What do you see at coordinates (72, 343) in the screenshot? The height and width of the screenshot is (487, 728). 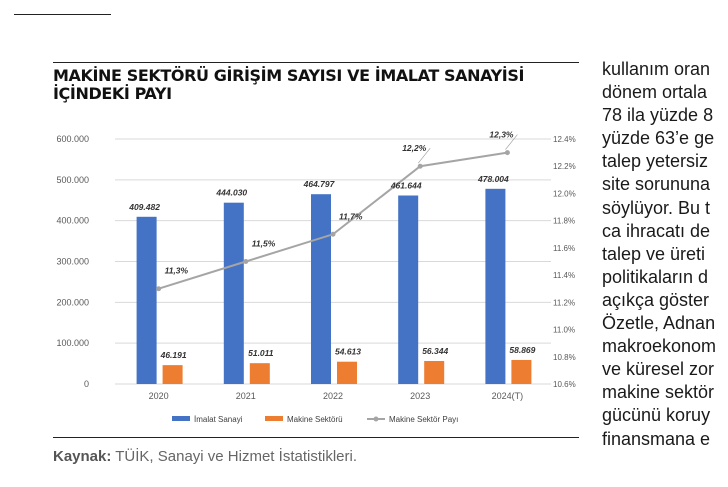 I see `left-tick-label: 100.000` at bounding box center [72, 343].